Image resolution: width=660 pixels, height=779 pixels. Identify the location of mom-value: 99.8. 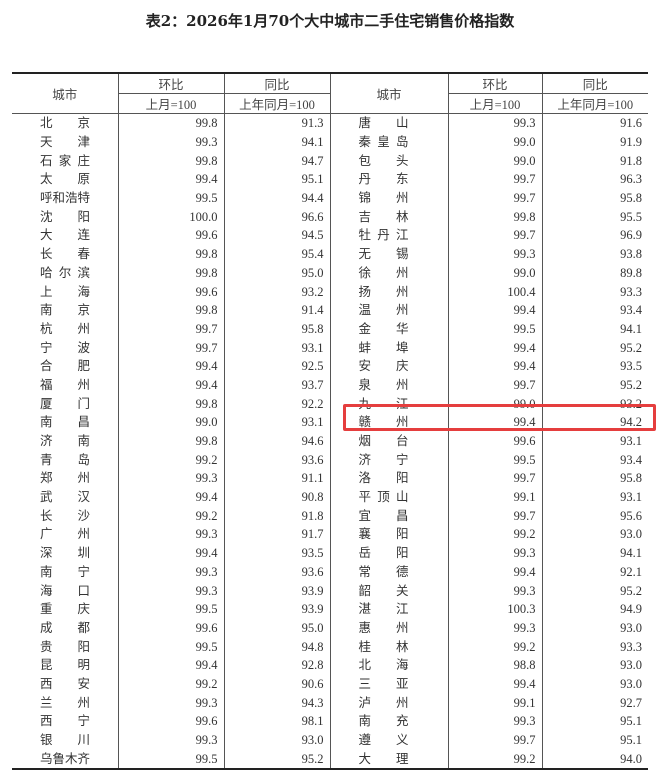
(171, 310).